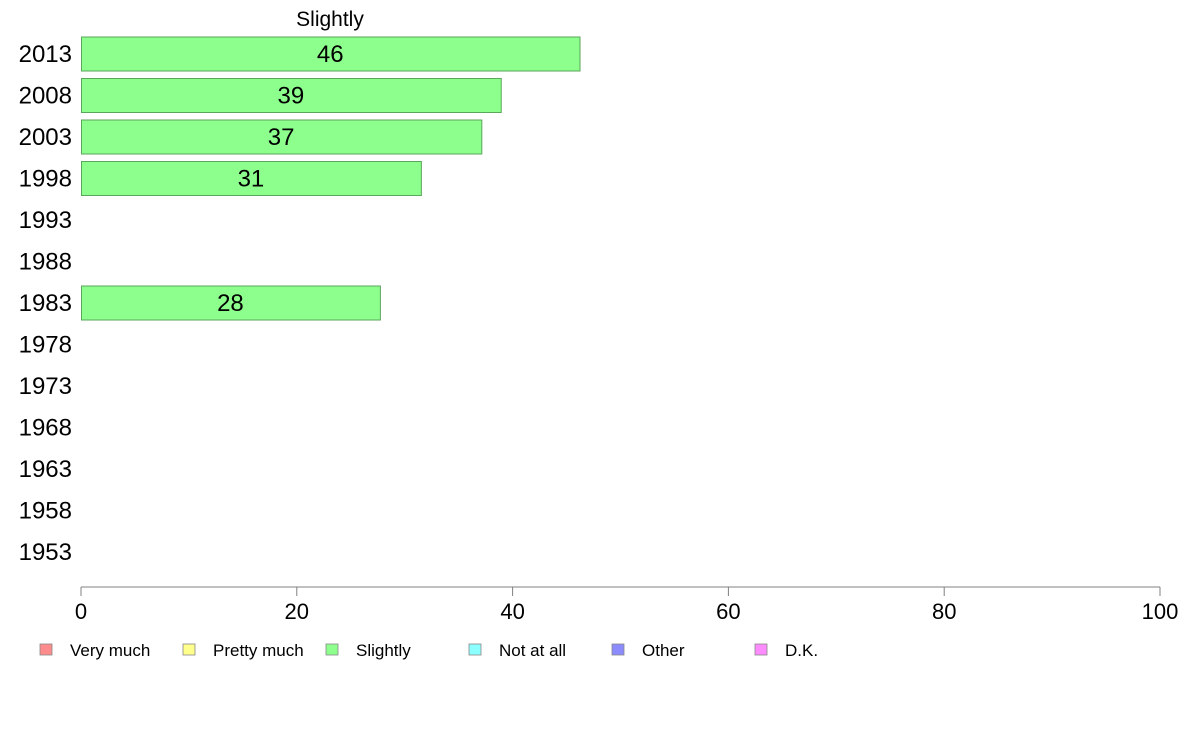  What do you see at coordinates (45, 428) in the screenshot?
I see `y-tick-label-1968: 1968` at bounding box center [45, 428].